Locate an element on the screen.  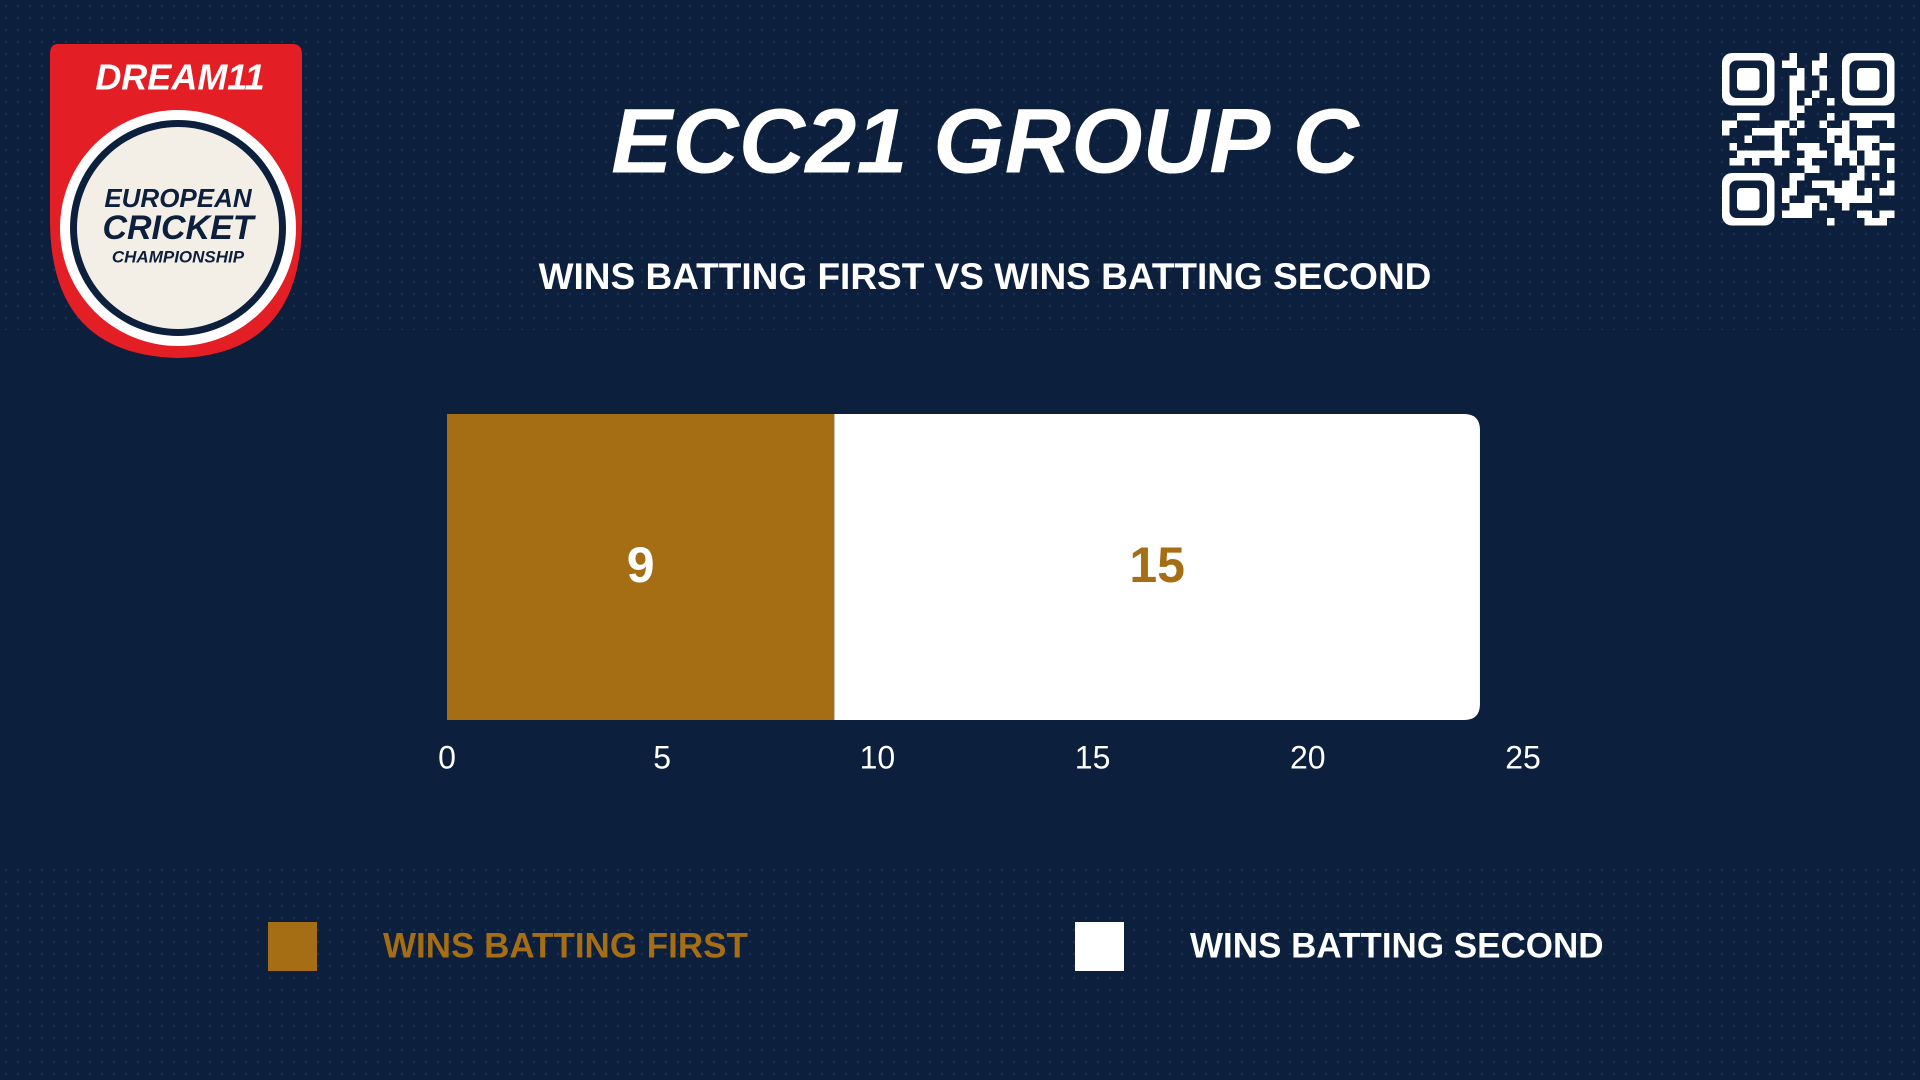
x-tick-label: 20 is located at coordinates (1308, 757).